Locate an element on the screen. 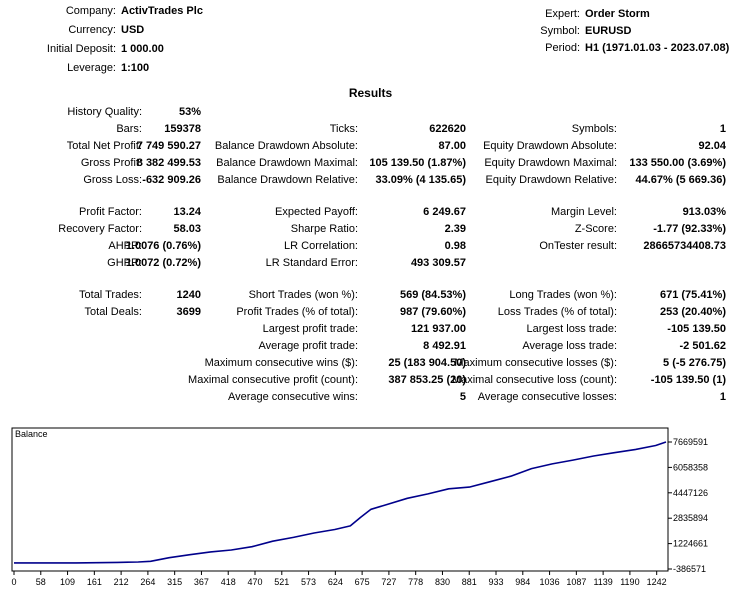  chart-title: Balance is located at coordinates (31, 434).